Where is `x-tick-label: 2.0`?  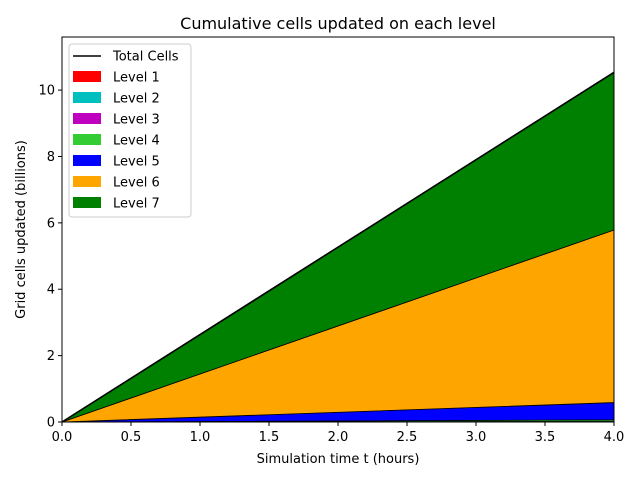
x-tick-label: 2.0 is located at coordinates (338, 437).